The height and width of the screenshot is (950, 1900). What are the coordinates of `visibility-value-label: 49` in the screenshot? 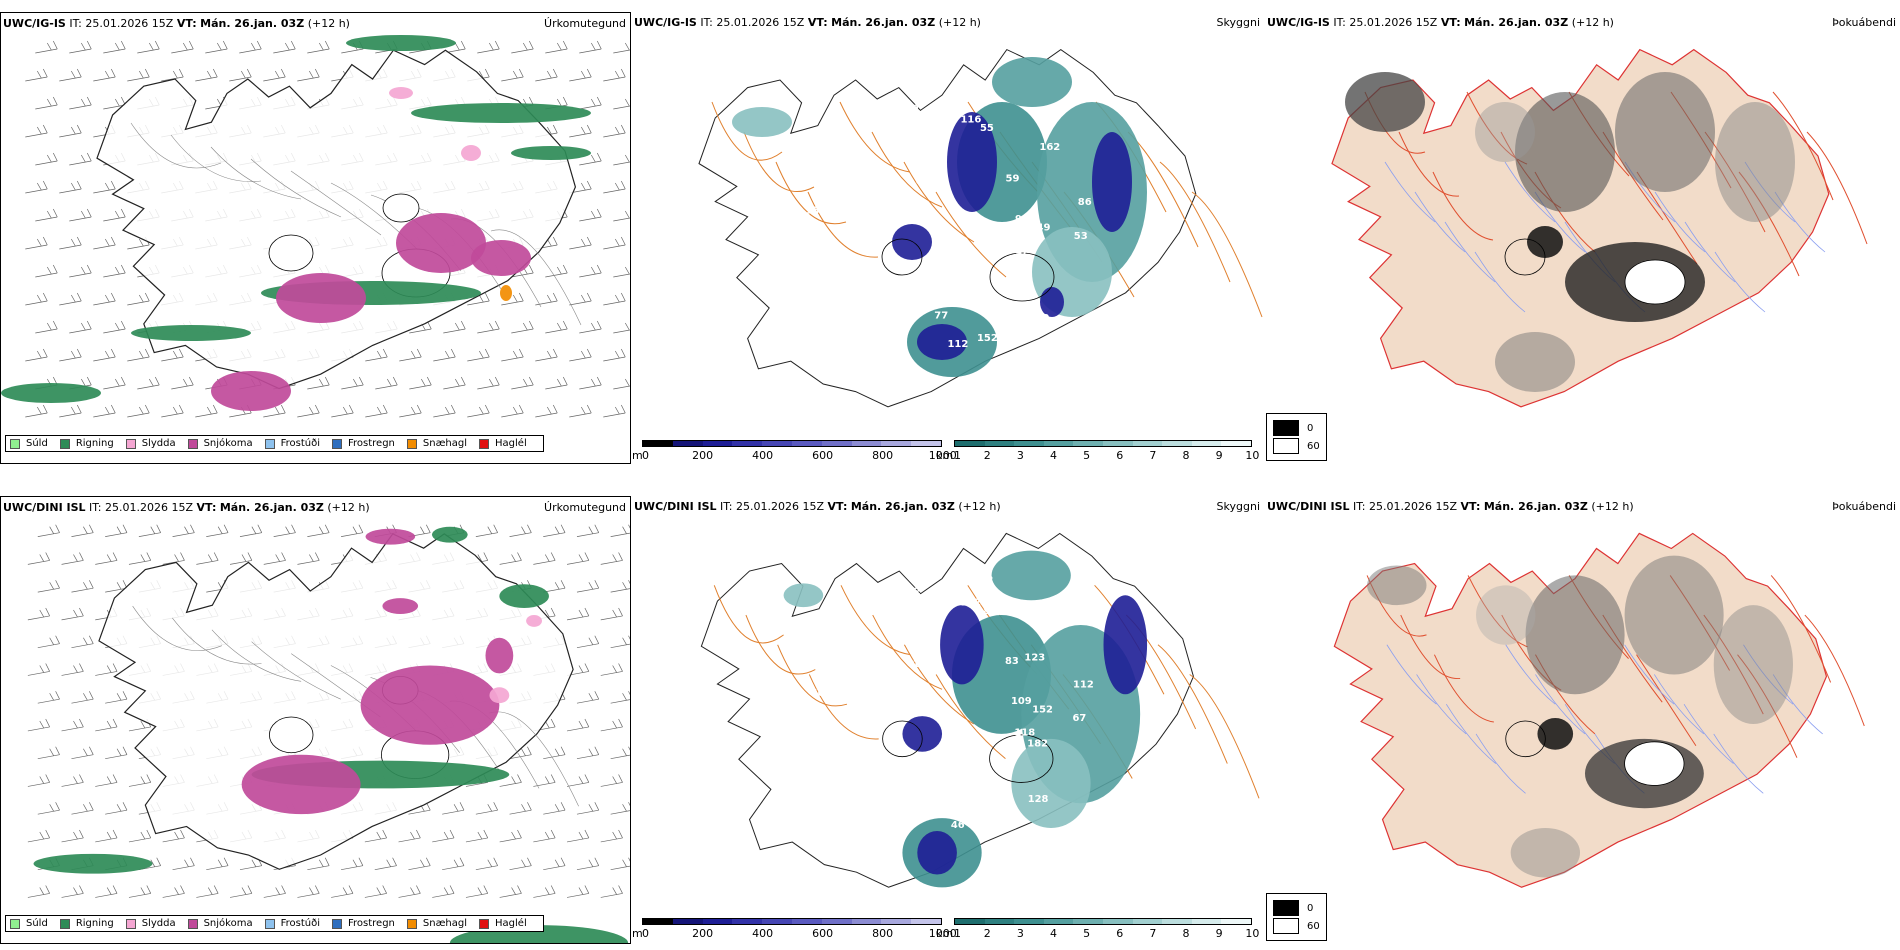 It's located at (1044, 228).